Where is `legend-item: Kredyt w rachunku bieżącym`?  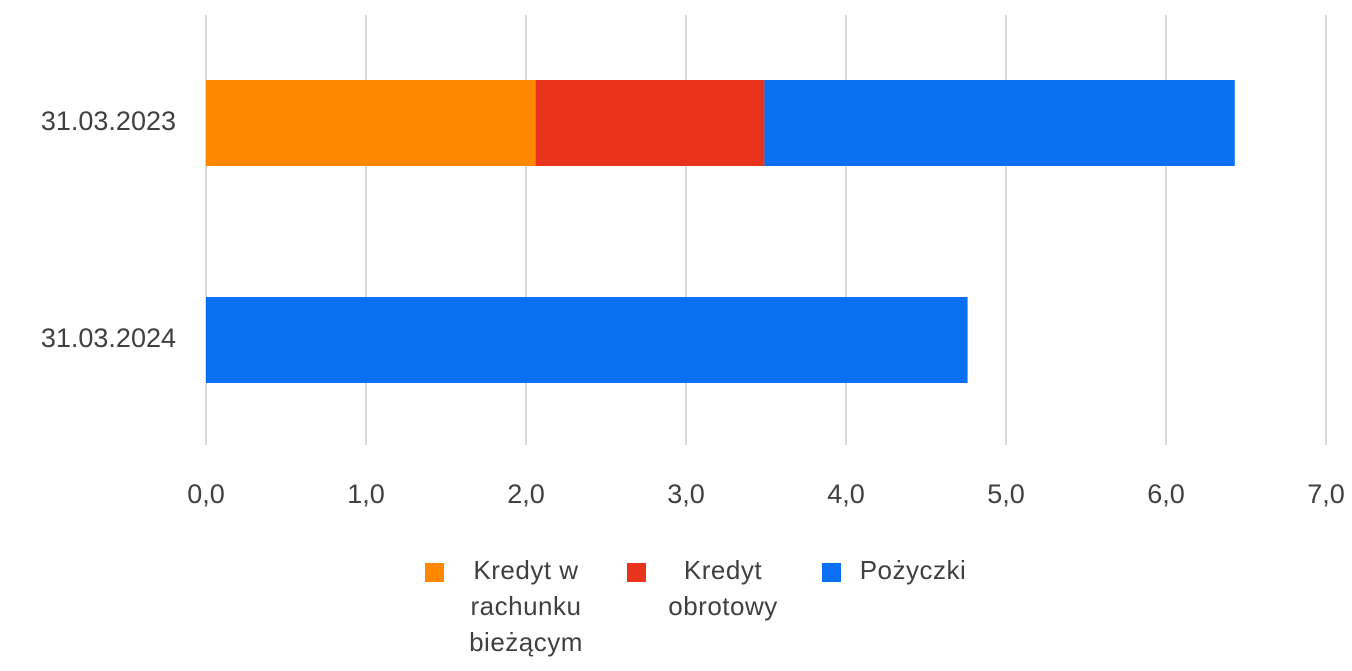 legend-item: Kredyt w rachunku bieżącym is located at coordinates (513, 606).